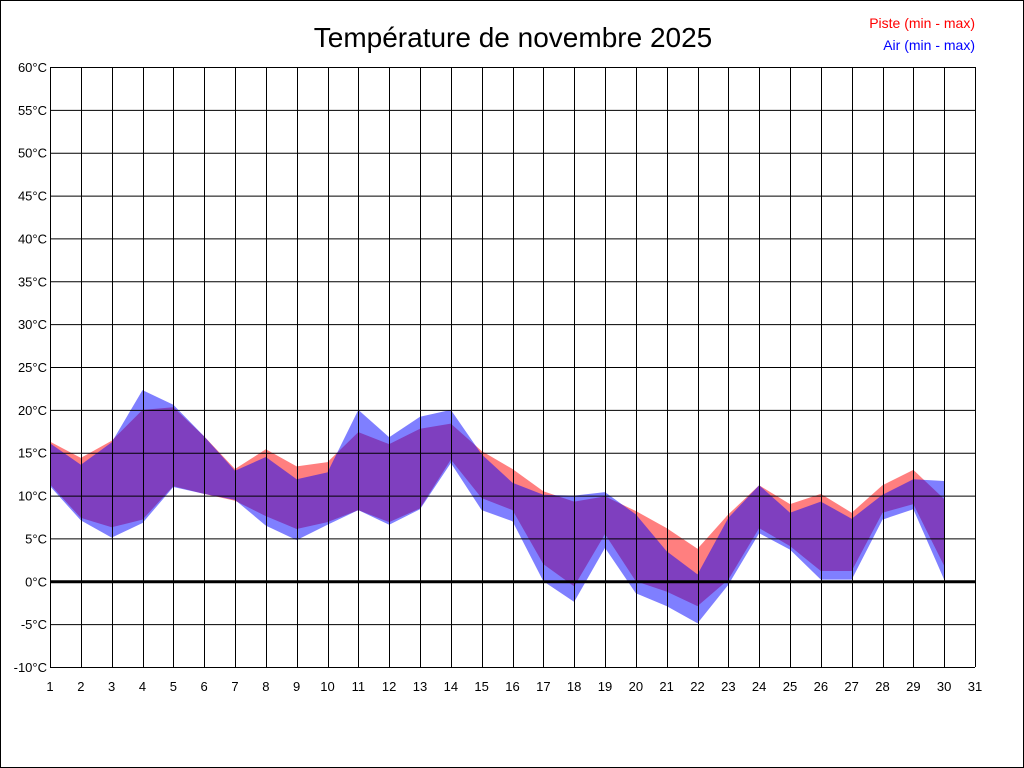  What do you see at coordinates (451, 686) in the screenshot?
I see `x-tick-label: 14` at bounding box center [451, 686].